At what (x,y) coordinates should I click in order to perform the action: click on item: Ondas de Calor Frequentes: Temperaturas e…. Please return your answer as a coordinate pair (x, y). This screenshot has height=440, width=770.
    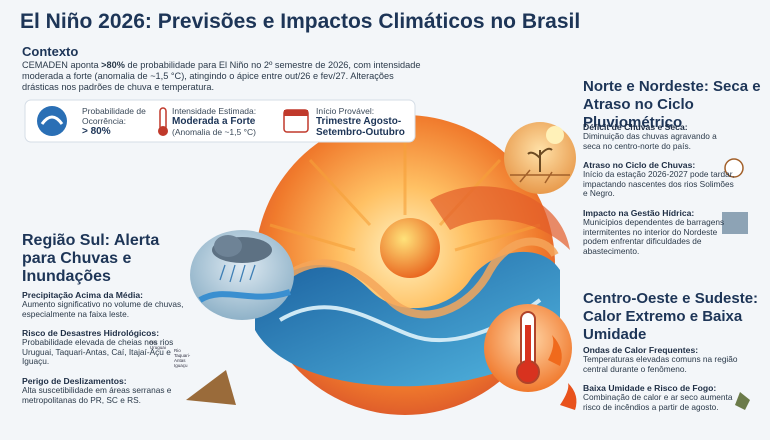
    Looking at the image, I should click on (663, 359).